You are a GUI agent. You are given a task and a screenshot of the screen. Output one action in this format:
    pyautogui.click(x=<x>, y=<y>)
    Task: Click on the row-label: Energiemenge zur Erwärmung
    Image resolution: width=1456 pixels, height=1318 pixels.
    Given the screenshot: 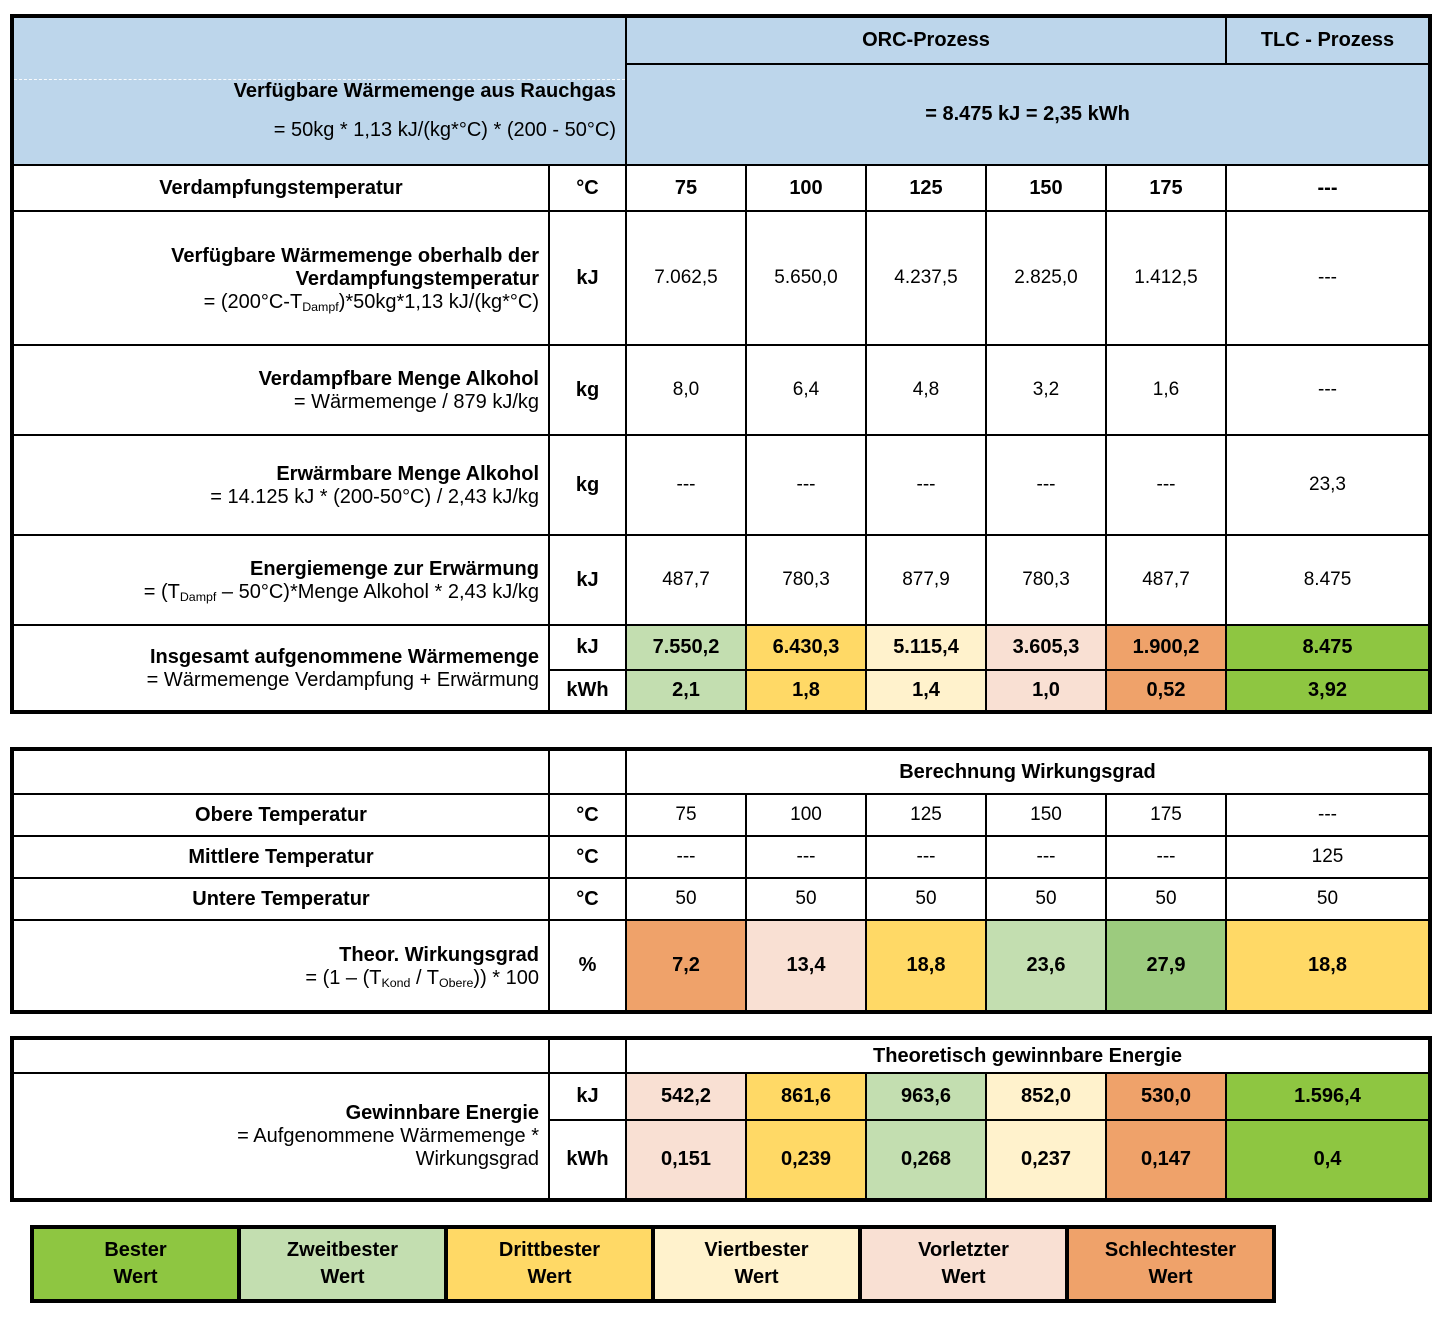 What is the action you would take?
    pyautogui.click(x=394, y=569)
    